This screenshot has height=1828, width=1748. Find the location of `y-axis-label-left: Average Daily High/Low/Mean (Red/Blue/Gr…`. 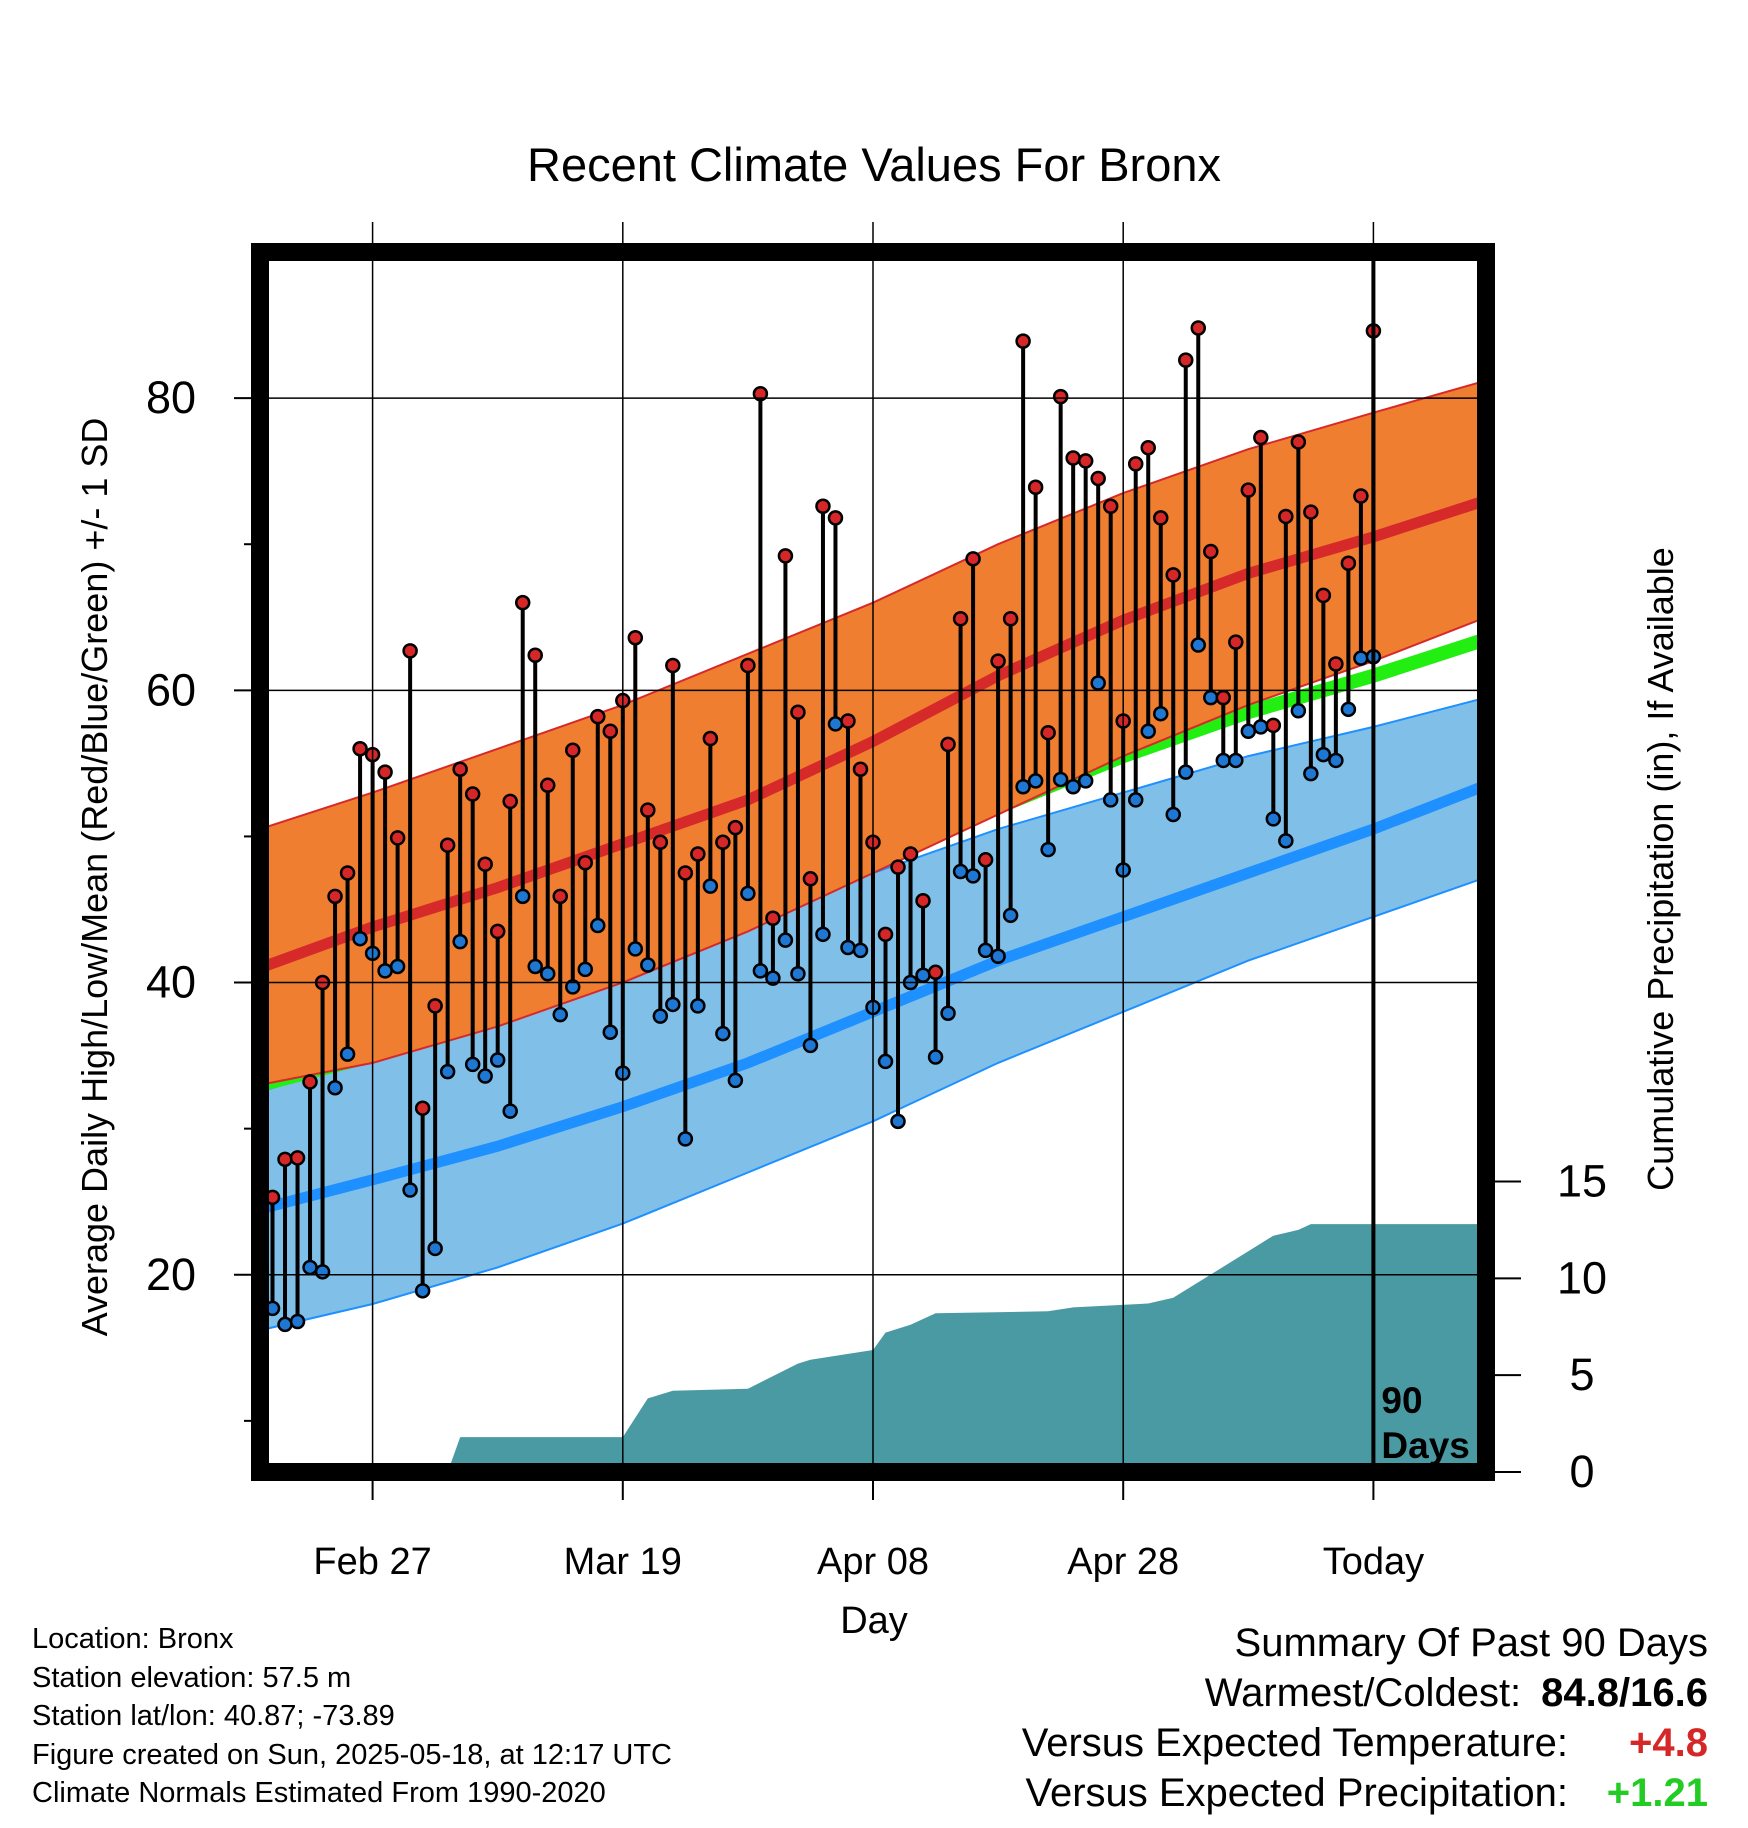

y-axis-label-left: Average Daily High/Low/Mean (Red/Blue/Gr… is located at coordinates (94, 877).